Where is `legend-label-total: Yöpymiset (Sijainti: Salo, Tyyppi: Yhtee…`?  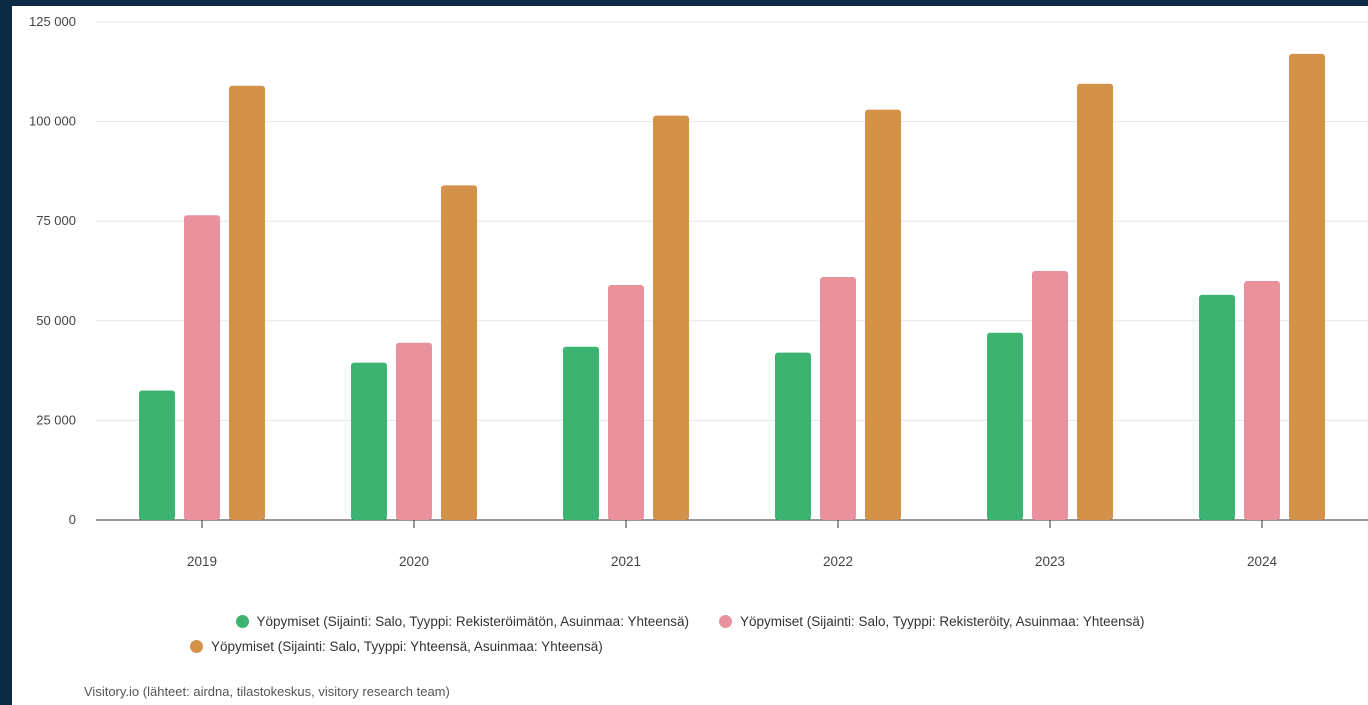 legend-label-total: Yöpymiset (Sijainti: Salo, Tyyppi: Yhtee… is located at coordinates (407, 646).